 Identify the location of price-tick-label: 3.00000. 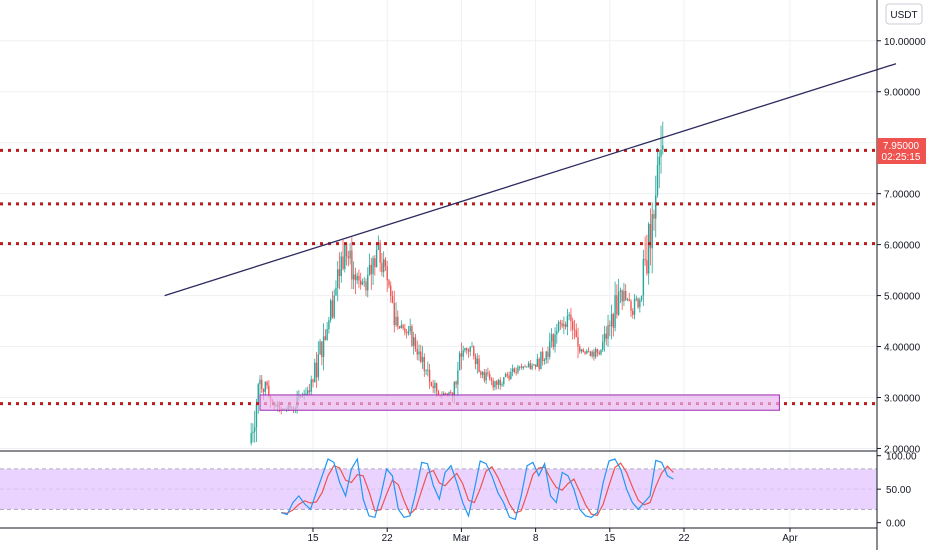
(902, 398).